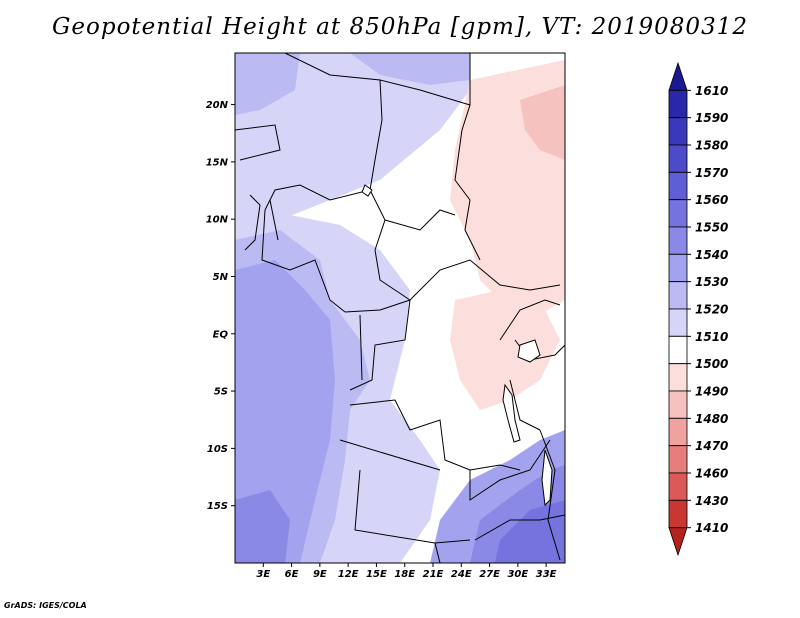 This screenshot has height=618, width=800. What do you see at coordinates (711, 255) in the screenshot?
I see `colorbar-label: 1540` at bounding box center [711, 255].